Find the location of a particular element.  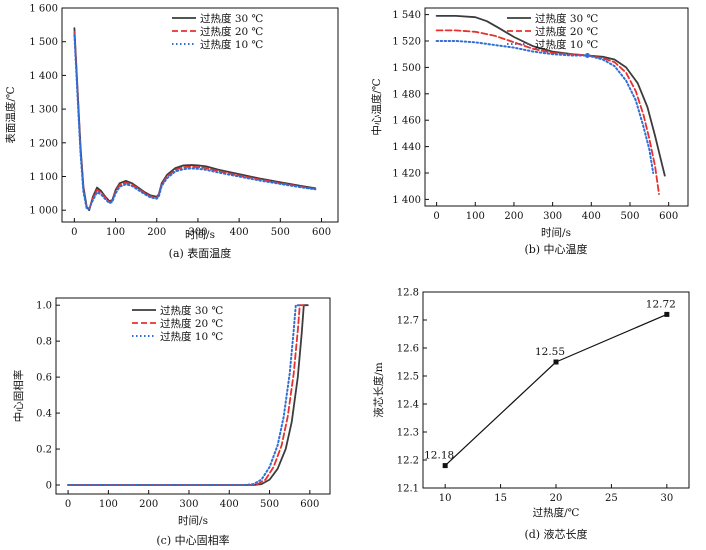

y-tick-label: 12.7 is located at coordinates (408, 321).